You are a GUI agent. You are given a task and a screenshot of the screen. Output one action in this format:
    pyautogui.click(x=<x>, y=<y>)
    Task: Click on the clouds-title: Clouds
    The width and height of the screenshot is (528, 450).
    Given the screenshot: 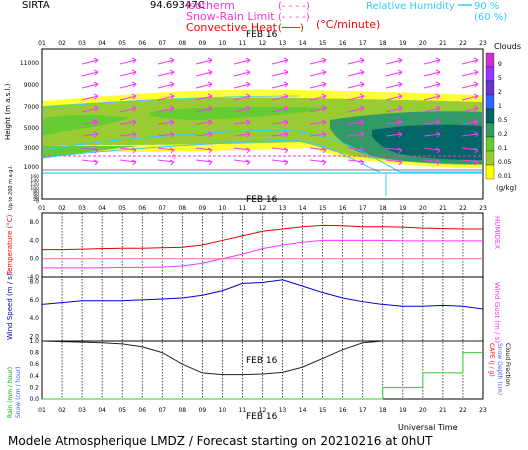 What is the action you would take?
    pyautogui.click(x=507, y=46)
    